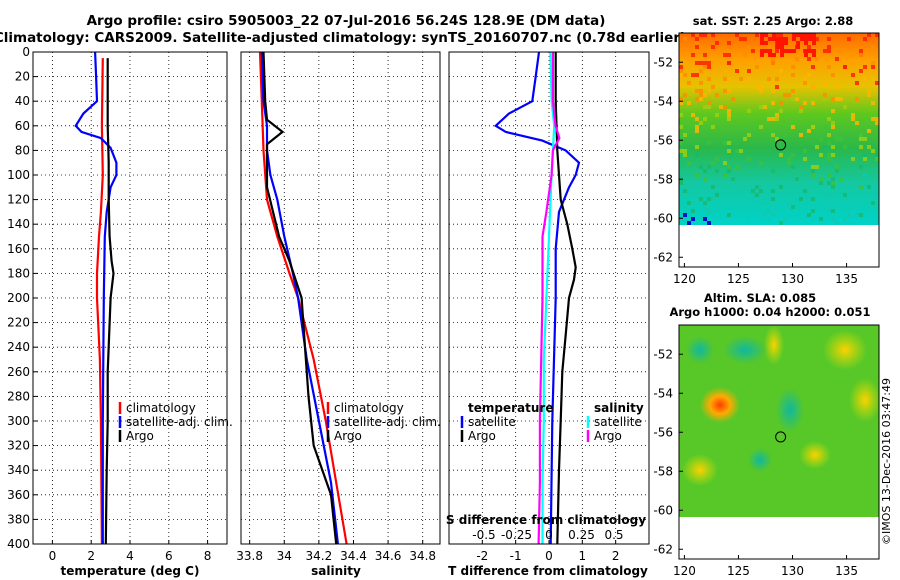 Image resolution: width=900 pixels, height=580 pixels. I want to click on legend-label-sal-argo: Argo, so click(608, 436).